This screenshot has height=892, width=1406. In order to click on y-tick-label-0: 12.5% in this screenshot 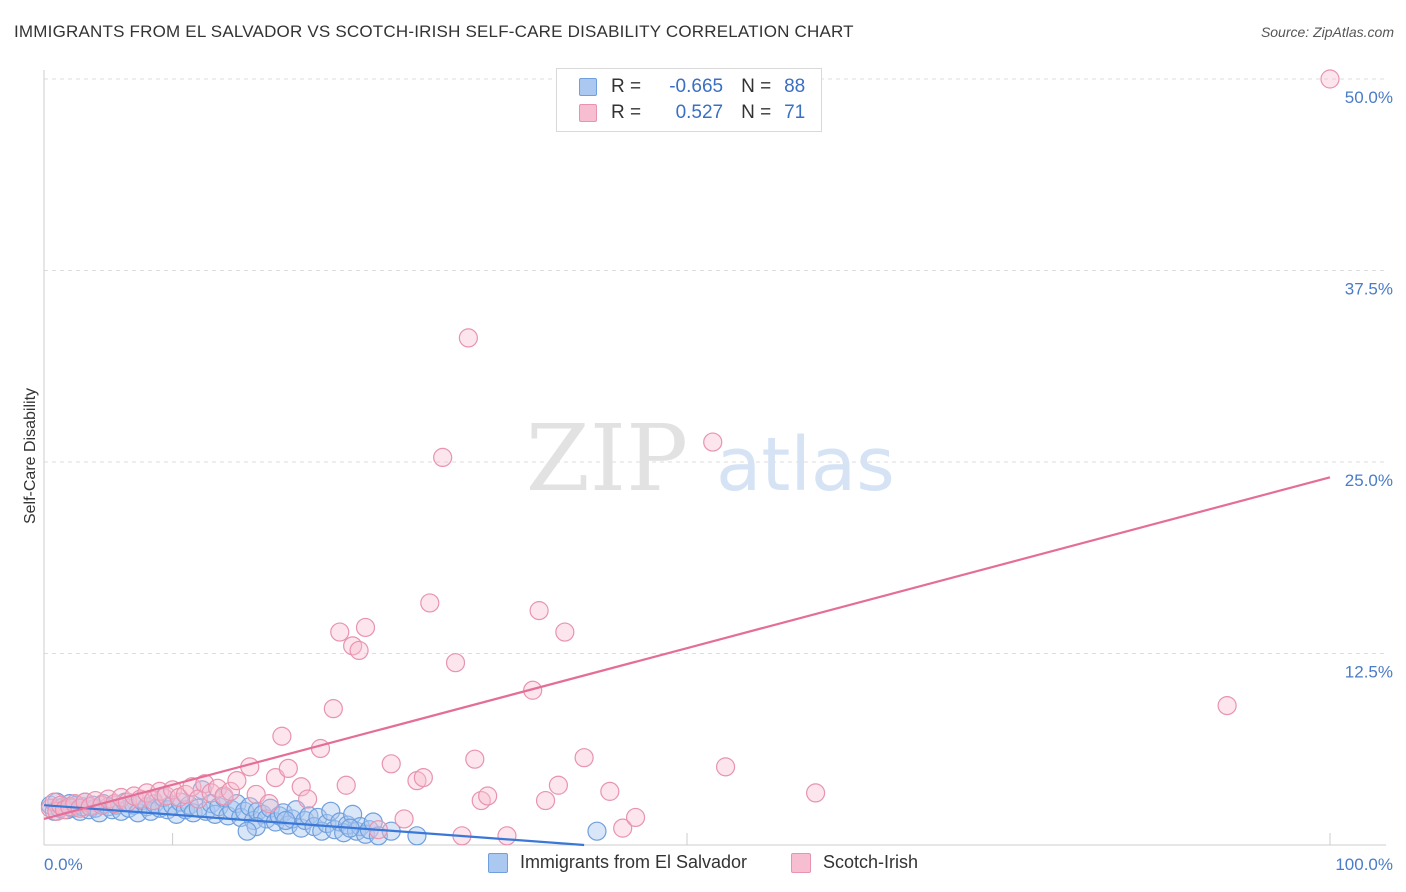, I will do `click(1369, 672)`.